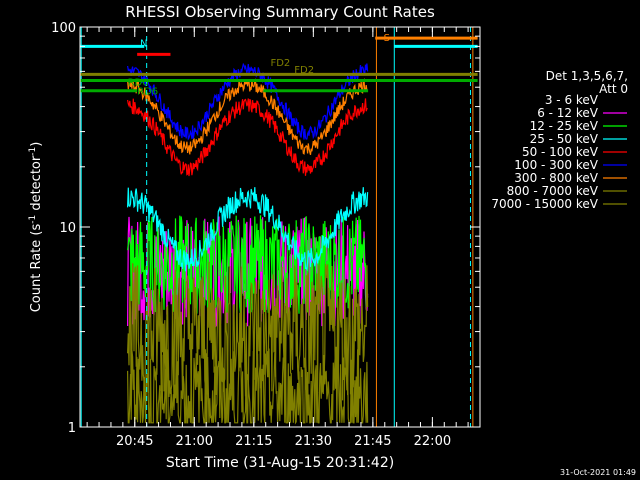  What do you see at coordinates (556, 178) in the screenshot?
I see `legend-entry-label: 300 - 800 keV` at bounding box center [556, 178].